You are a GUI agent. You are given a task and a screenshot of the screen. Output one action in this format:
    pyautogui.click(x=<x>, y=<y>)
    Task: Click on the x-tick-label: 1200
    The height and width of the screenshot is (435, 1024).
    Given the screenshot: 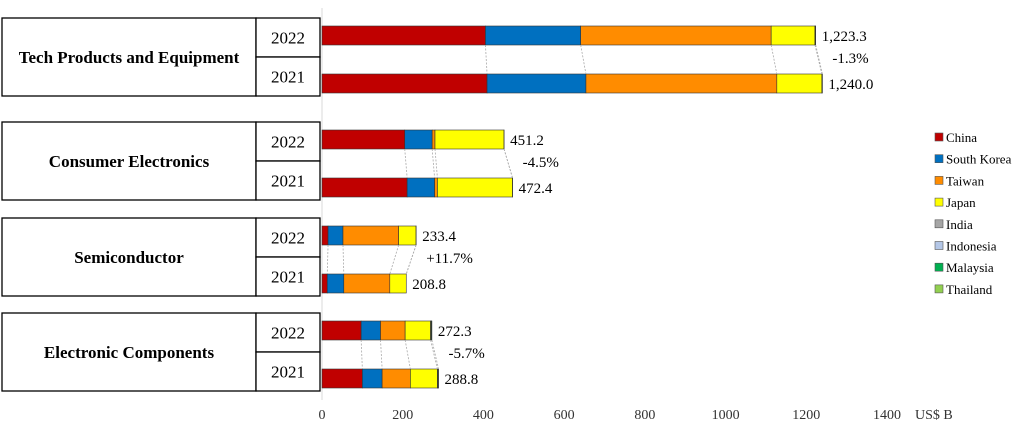 What is the action you would take?
    pyautogui.click(x=806, y=415)
    